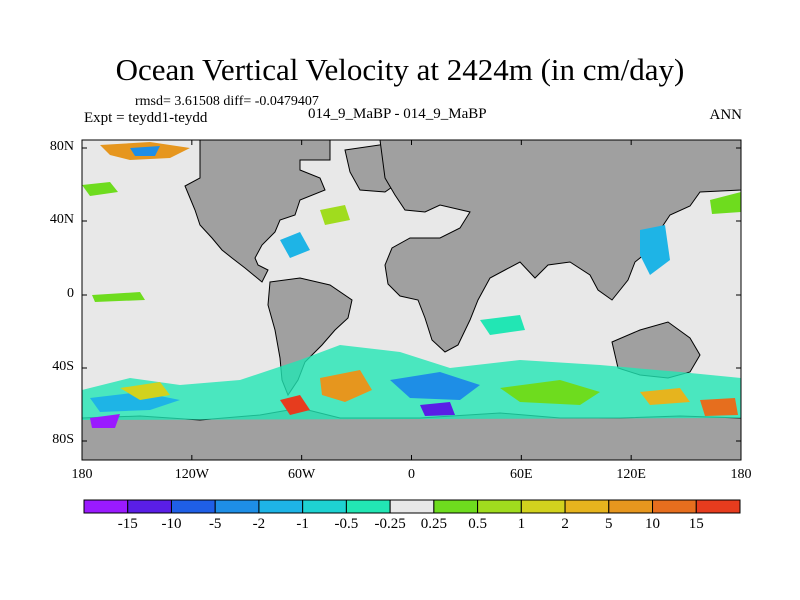 The width and height of the screenshot is (800, 600). What do you see at coordinates (118, 297) in the screenshot?
I see `patch-pacific-green` at bounding box center [118, 297].